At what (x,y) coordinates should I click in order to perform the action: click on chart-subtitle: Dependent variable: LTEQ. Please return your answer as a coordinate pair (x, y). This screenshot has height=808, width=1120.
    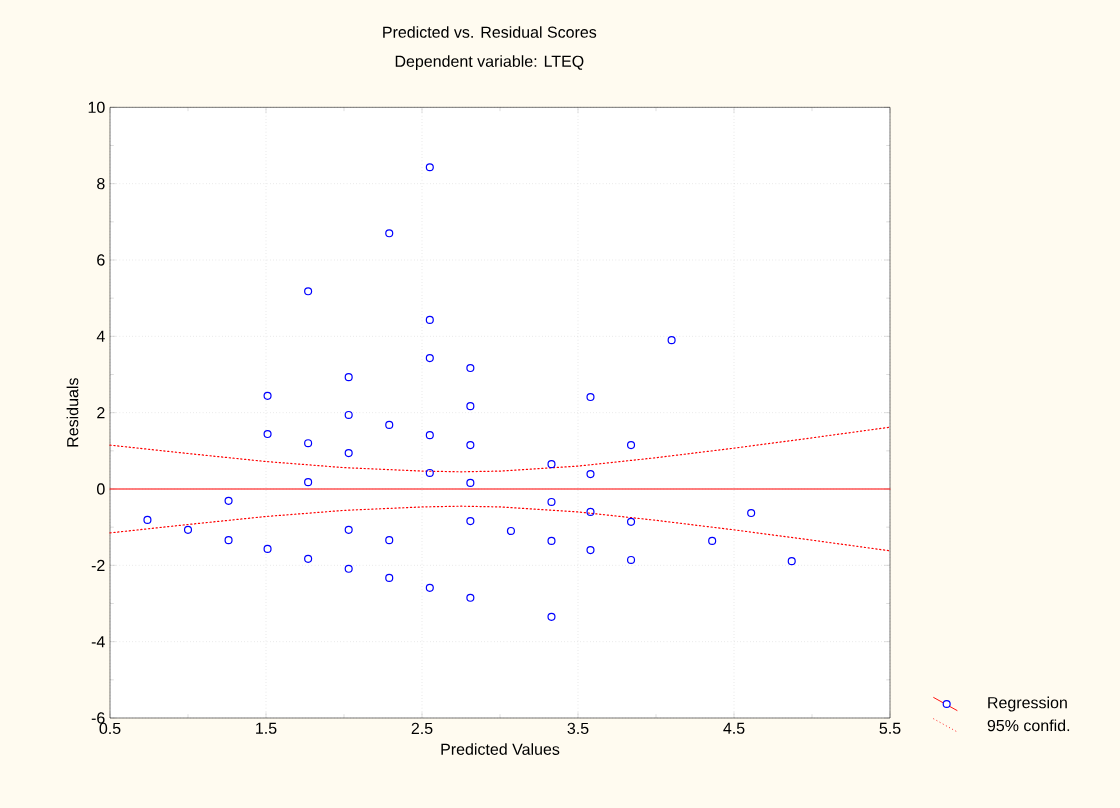
    Looking at the image, I should click on (489, 63).